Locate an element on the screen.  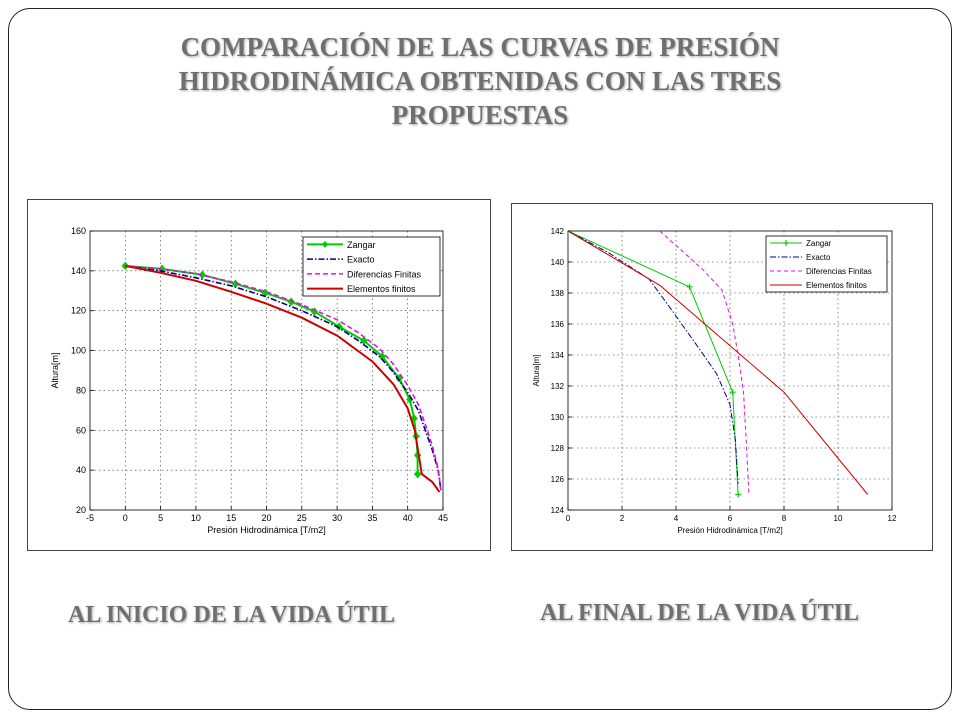
x-tick-label: 5 is located at coordinates (160, 518).